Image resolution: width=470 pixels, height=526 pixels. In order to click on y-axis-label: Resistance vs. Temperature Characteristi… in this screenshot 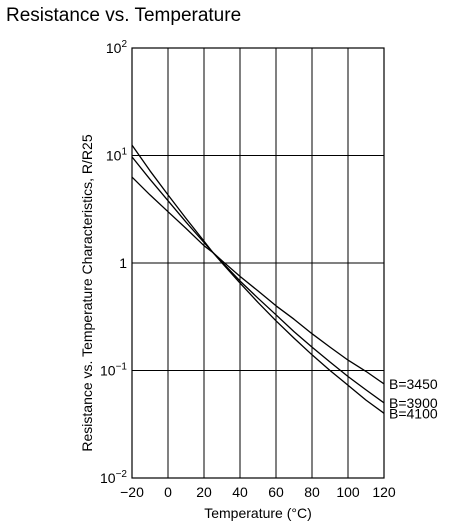, I will do `click(87, 292)`.